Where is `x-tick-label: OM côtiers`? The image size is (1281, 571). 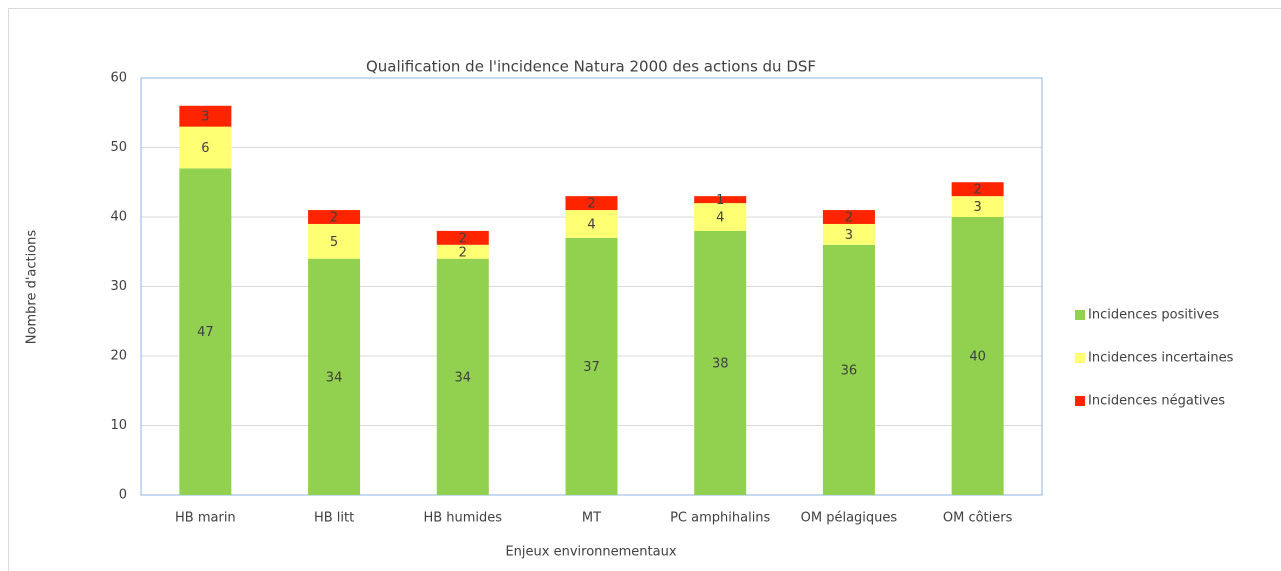 x-tick-label: OM côtiers is located at coordinates (978, 518).